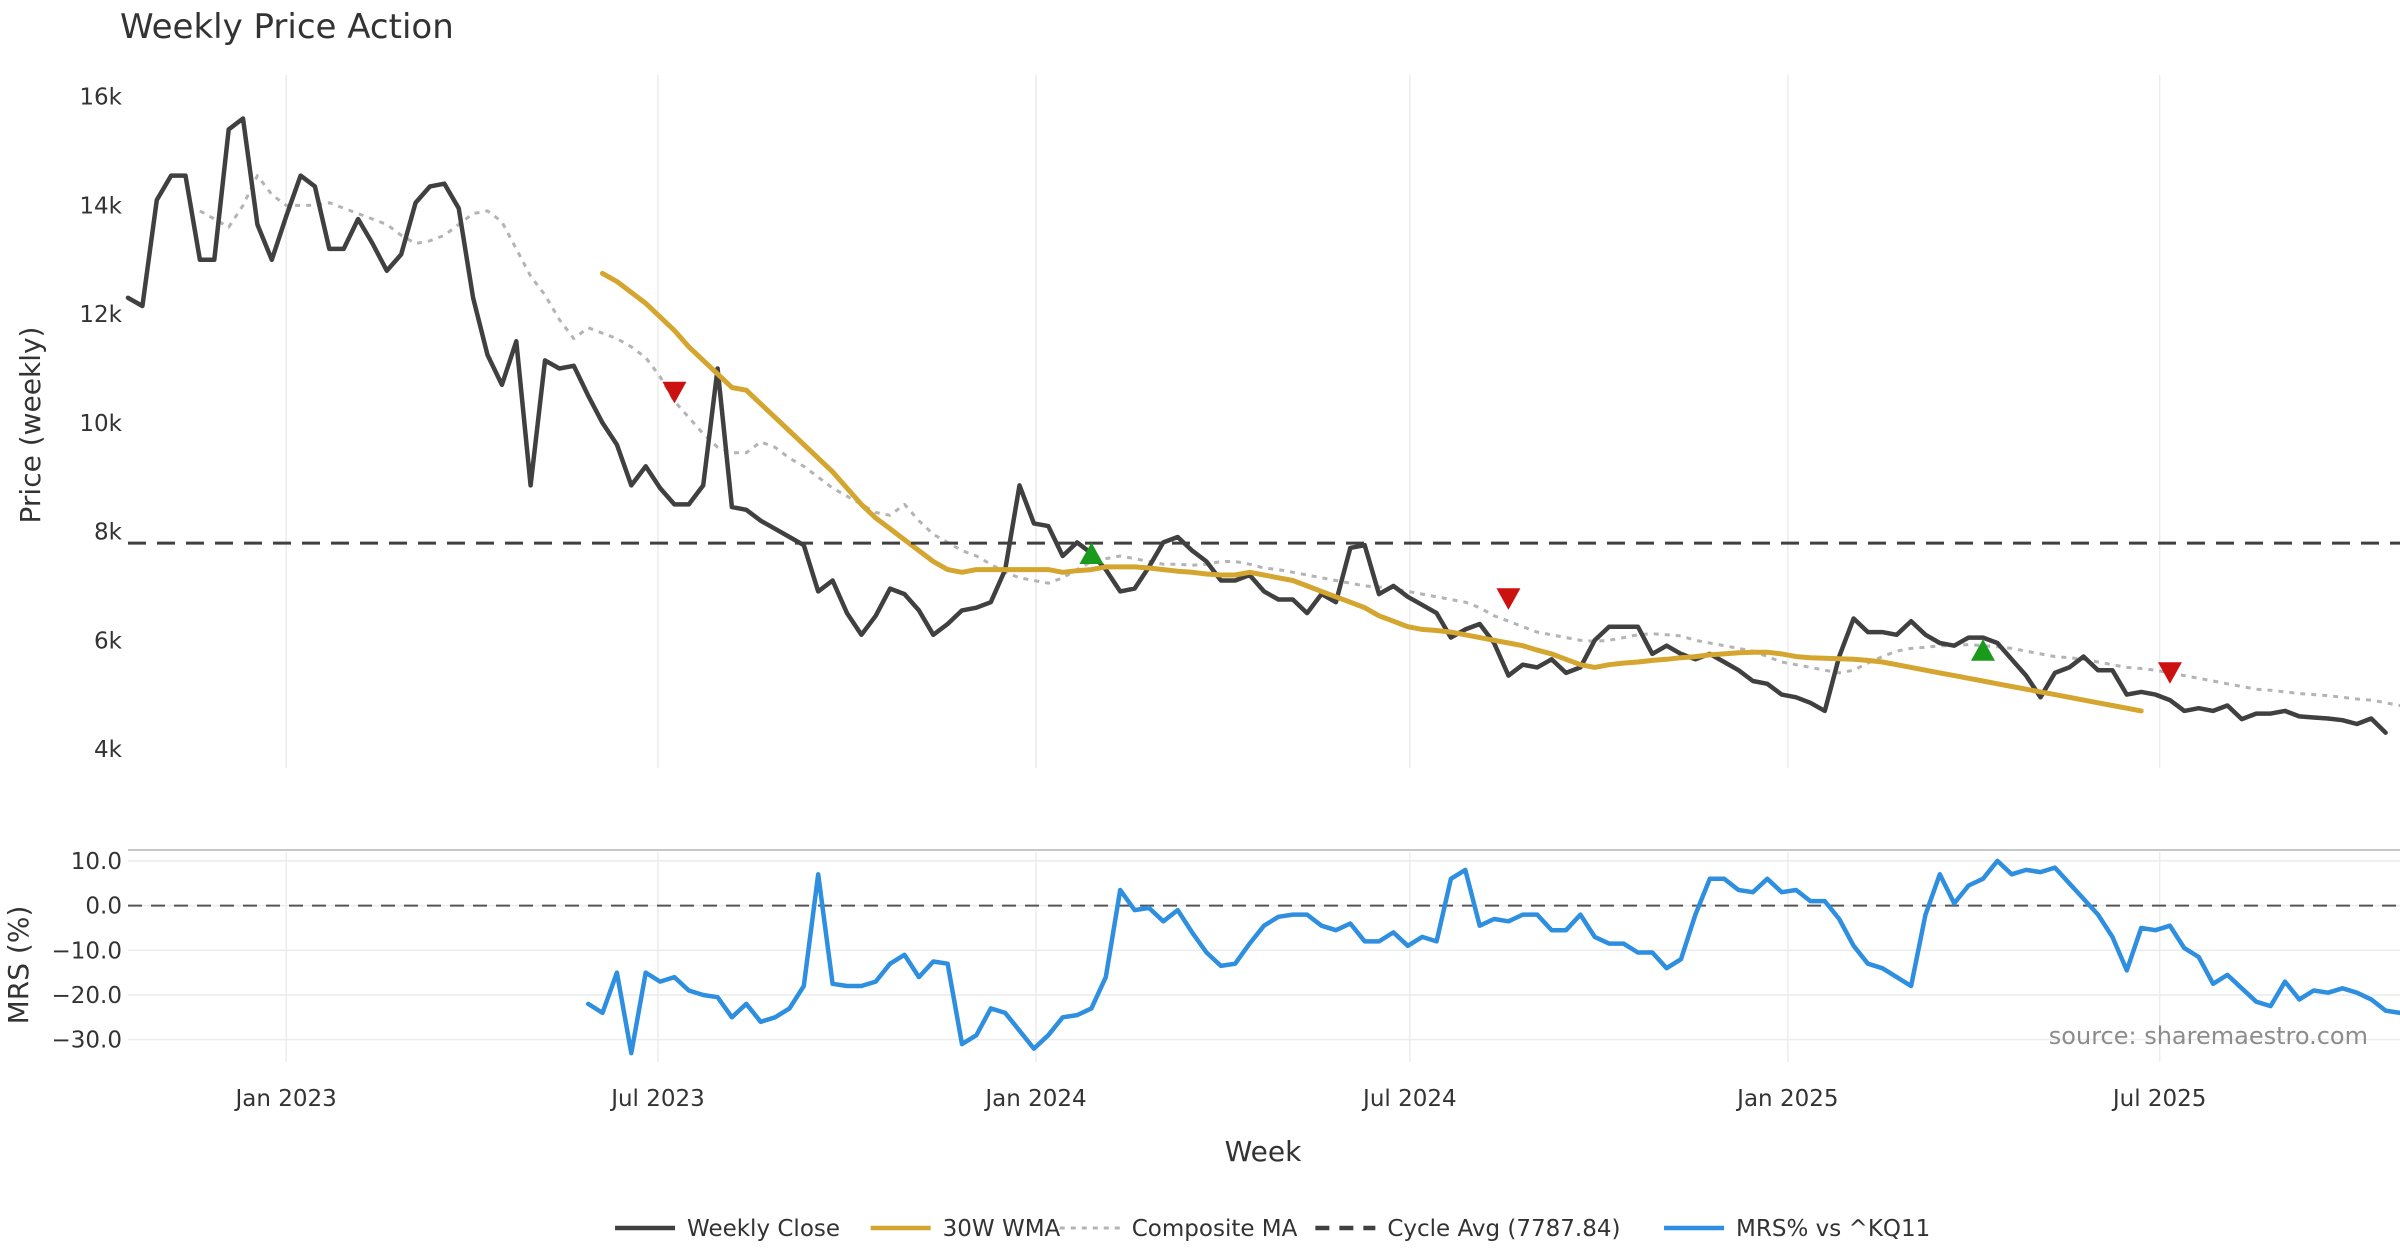 The height and width of the screenshot is (1260, 2400). I want to click on mrs-y-ticks: 10.0 0.0 −10.0 −20.0 −30.0, so click(87, 951).